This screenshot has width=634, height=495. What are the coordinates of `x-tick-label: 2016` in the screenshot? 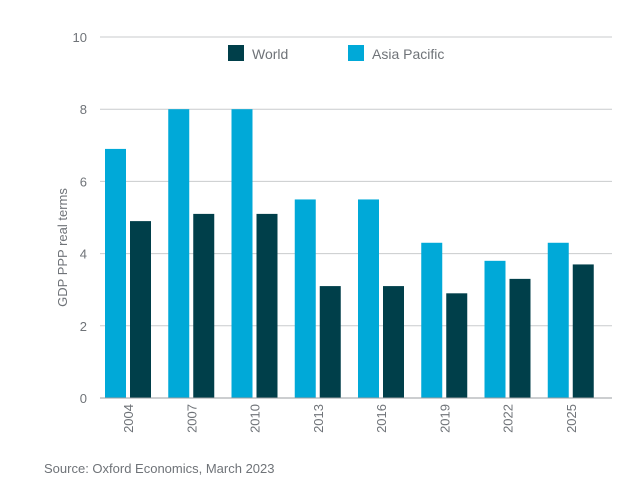 It's located at (381, 418).